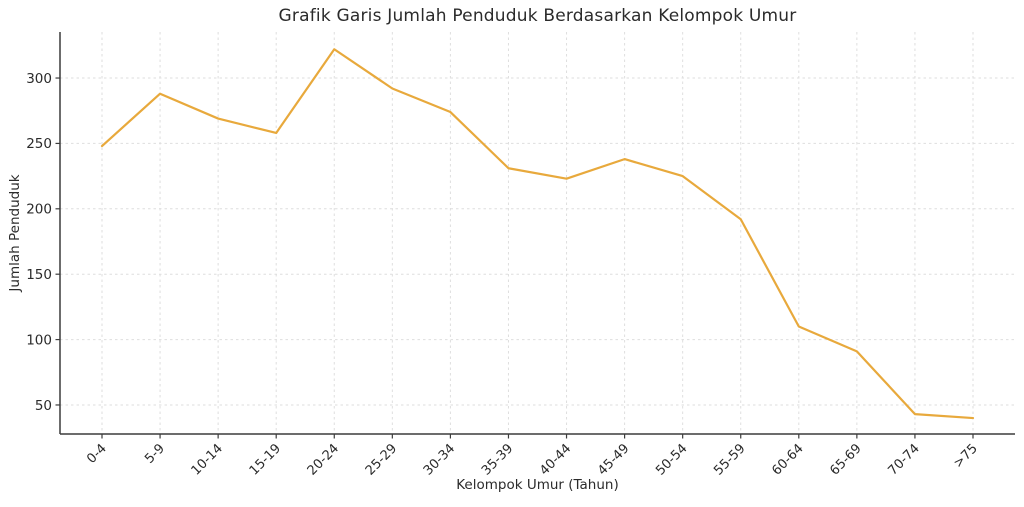  Describe the element at coordinates (903, 459) in the screenshot. I see `x-tick-label: 70-74` at that location.